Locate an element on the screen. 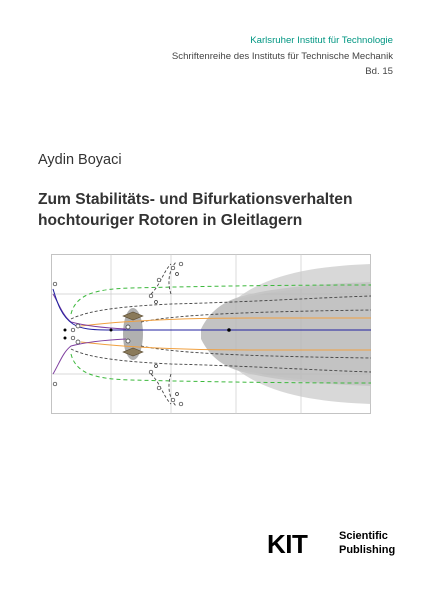  gray-cloud is located at coordinates (286, 334).